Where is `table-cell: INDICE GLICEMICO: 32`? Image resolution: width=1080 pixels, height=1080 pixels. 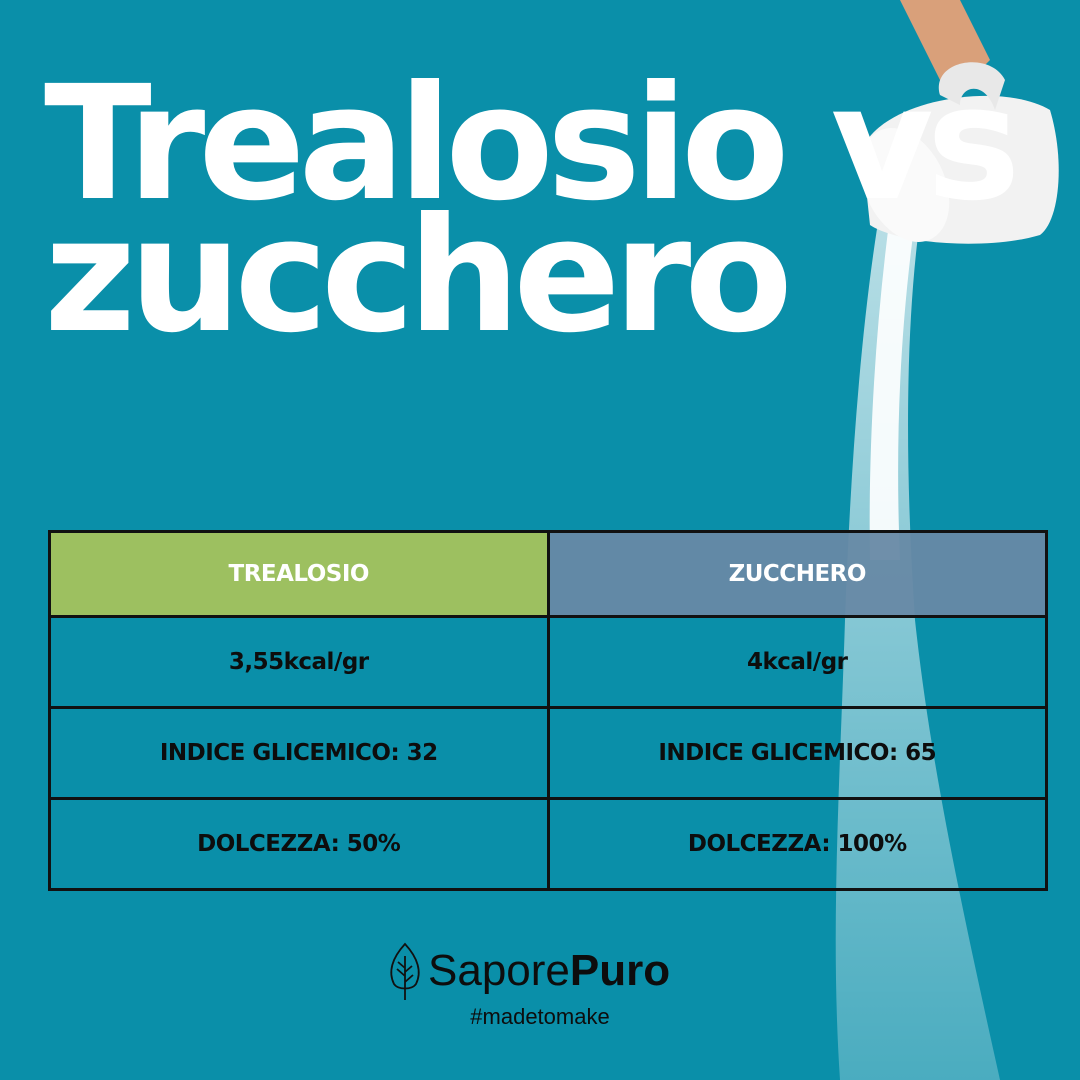 table-cell: INDICE GLICEMICO: 32 is located at coordinates (299, 753).